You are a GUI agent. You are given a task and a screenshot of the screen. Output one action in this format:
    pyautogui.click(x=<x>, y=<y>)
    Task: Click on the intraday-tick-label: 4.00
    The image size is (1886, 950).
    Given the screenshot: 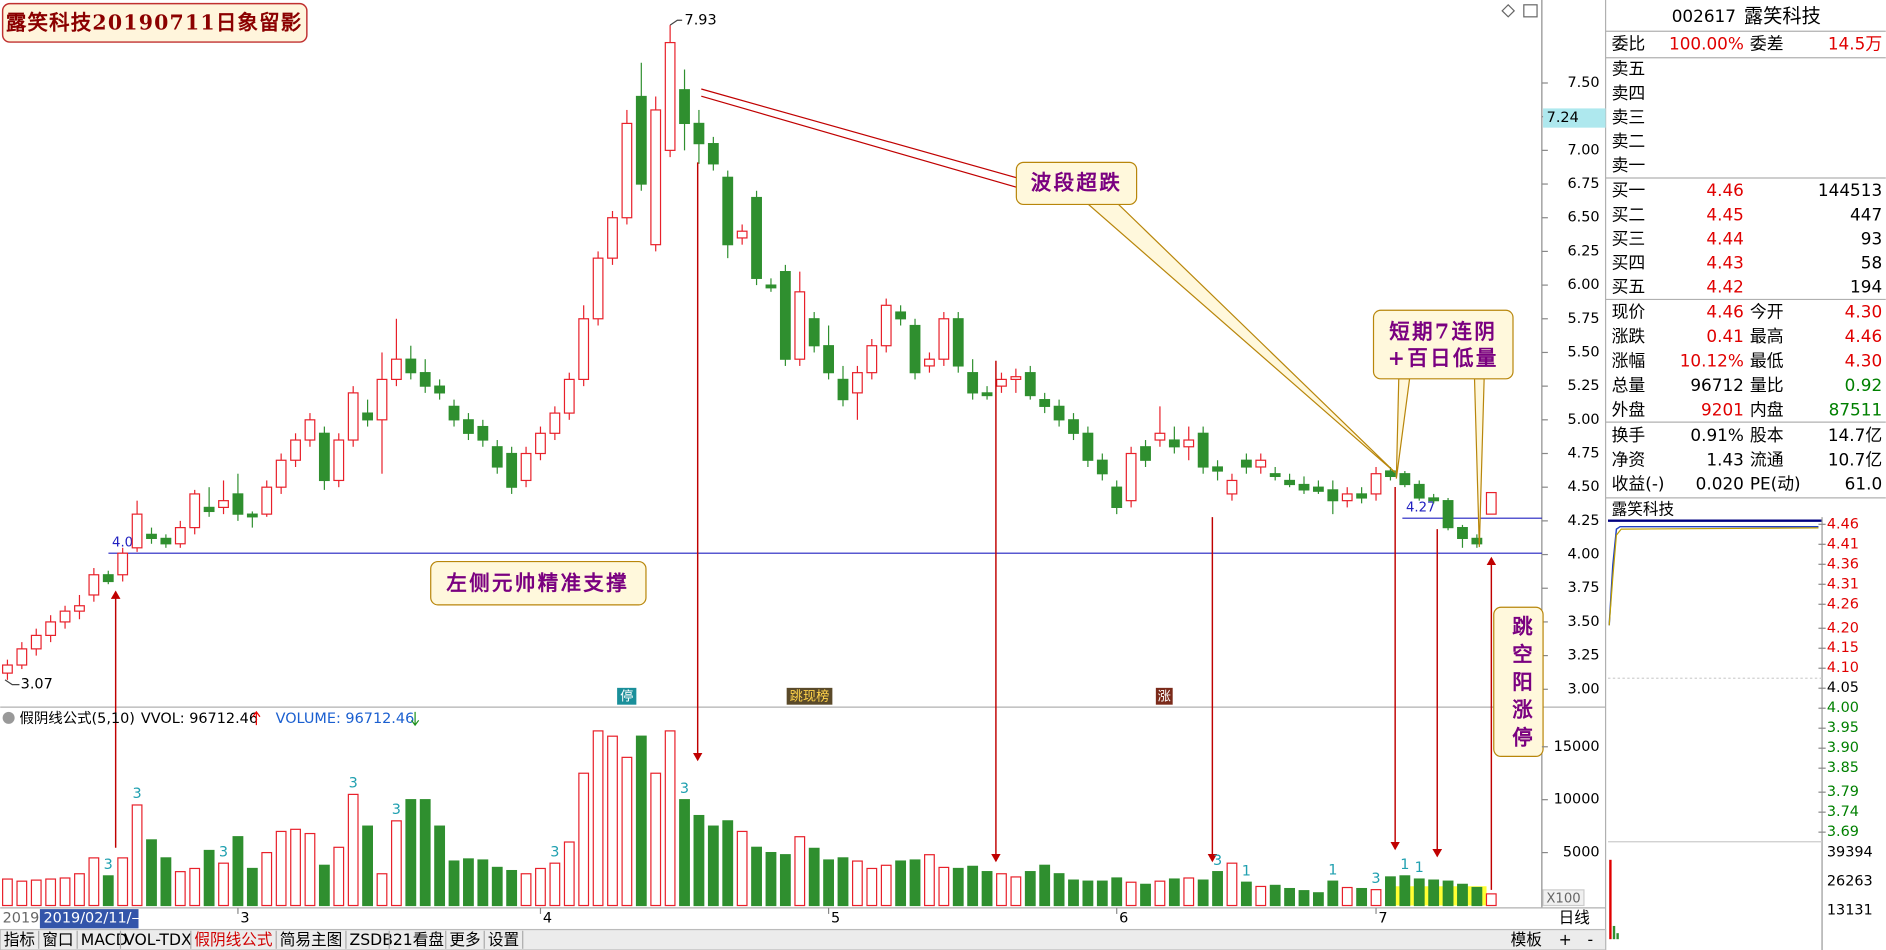 What is the action you would take?
    pyautogui.click(x=1843, y=708)
    